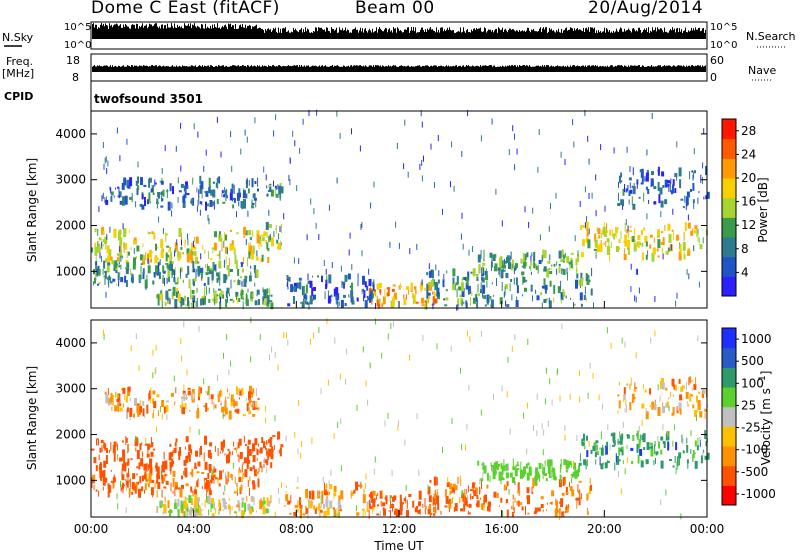 This screenshot has height=554, width=800. What do you see at coordinates (707, 529) in the screenshot?
I see `x-tick-label: 00:00` at bounding box center [707, 529].